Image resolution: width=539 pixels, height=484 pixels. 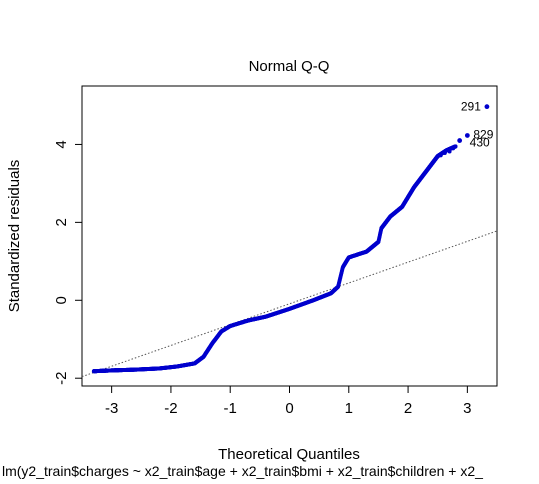 I want to click on y-tick-label: 2, so click(x=61, y=222).